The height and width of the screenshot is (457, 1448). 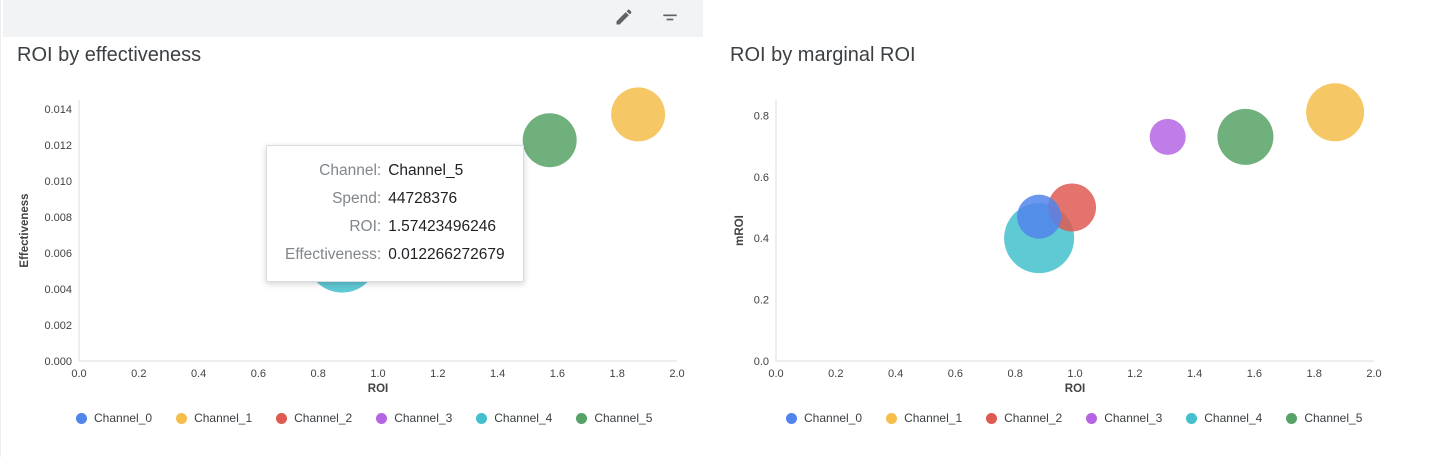 I want to click on y-tick-label: 0.010, so click(x=58, y=182).